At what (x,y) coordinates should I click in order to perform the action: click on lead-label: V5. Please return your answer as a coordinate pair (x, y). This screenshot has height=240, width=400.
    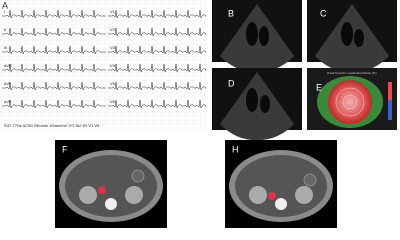
    Looking at the image, I should click on (113, 83).